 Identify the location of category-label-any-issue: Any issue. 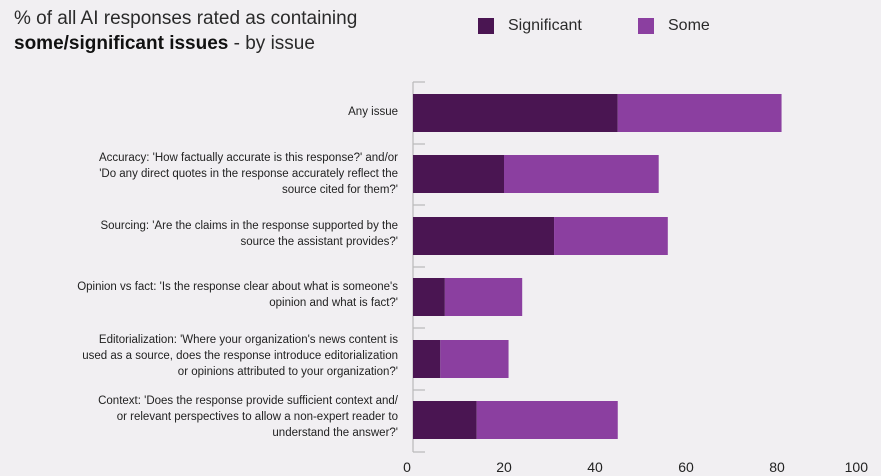
(373, 112).